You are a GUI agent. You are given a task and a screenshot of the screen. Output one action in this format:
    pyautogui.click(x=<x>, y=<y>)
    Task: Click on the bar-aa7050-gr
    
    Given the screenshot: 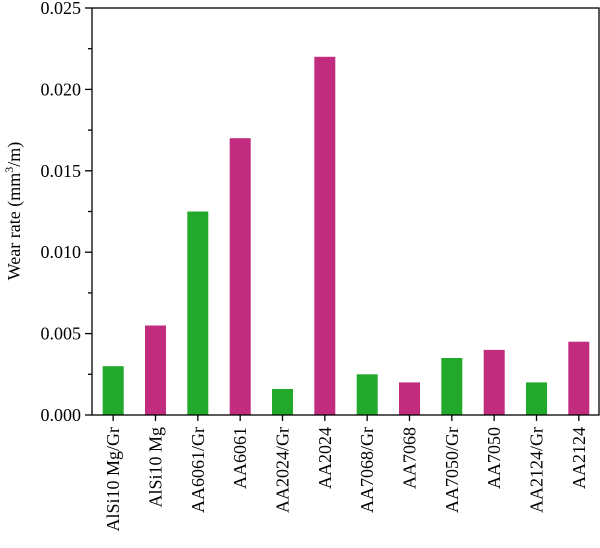 What is the action you would take?
    pyautogui.click(x=452, y=386)
    